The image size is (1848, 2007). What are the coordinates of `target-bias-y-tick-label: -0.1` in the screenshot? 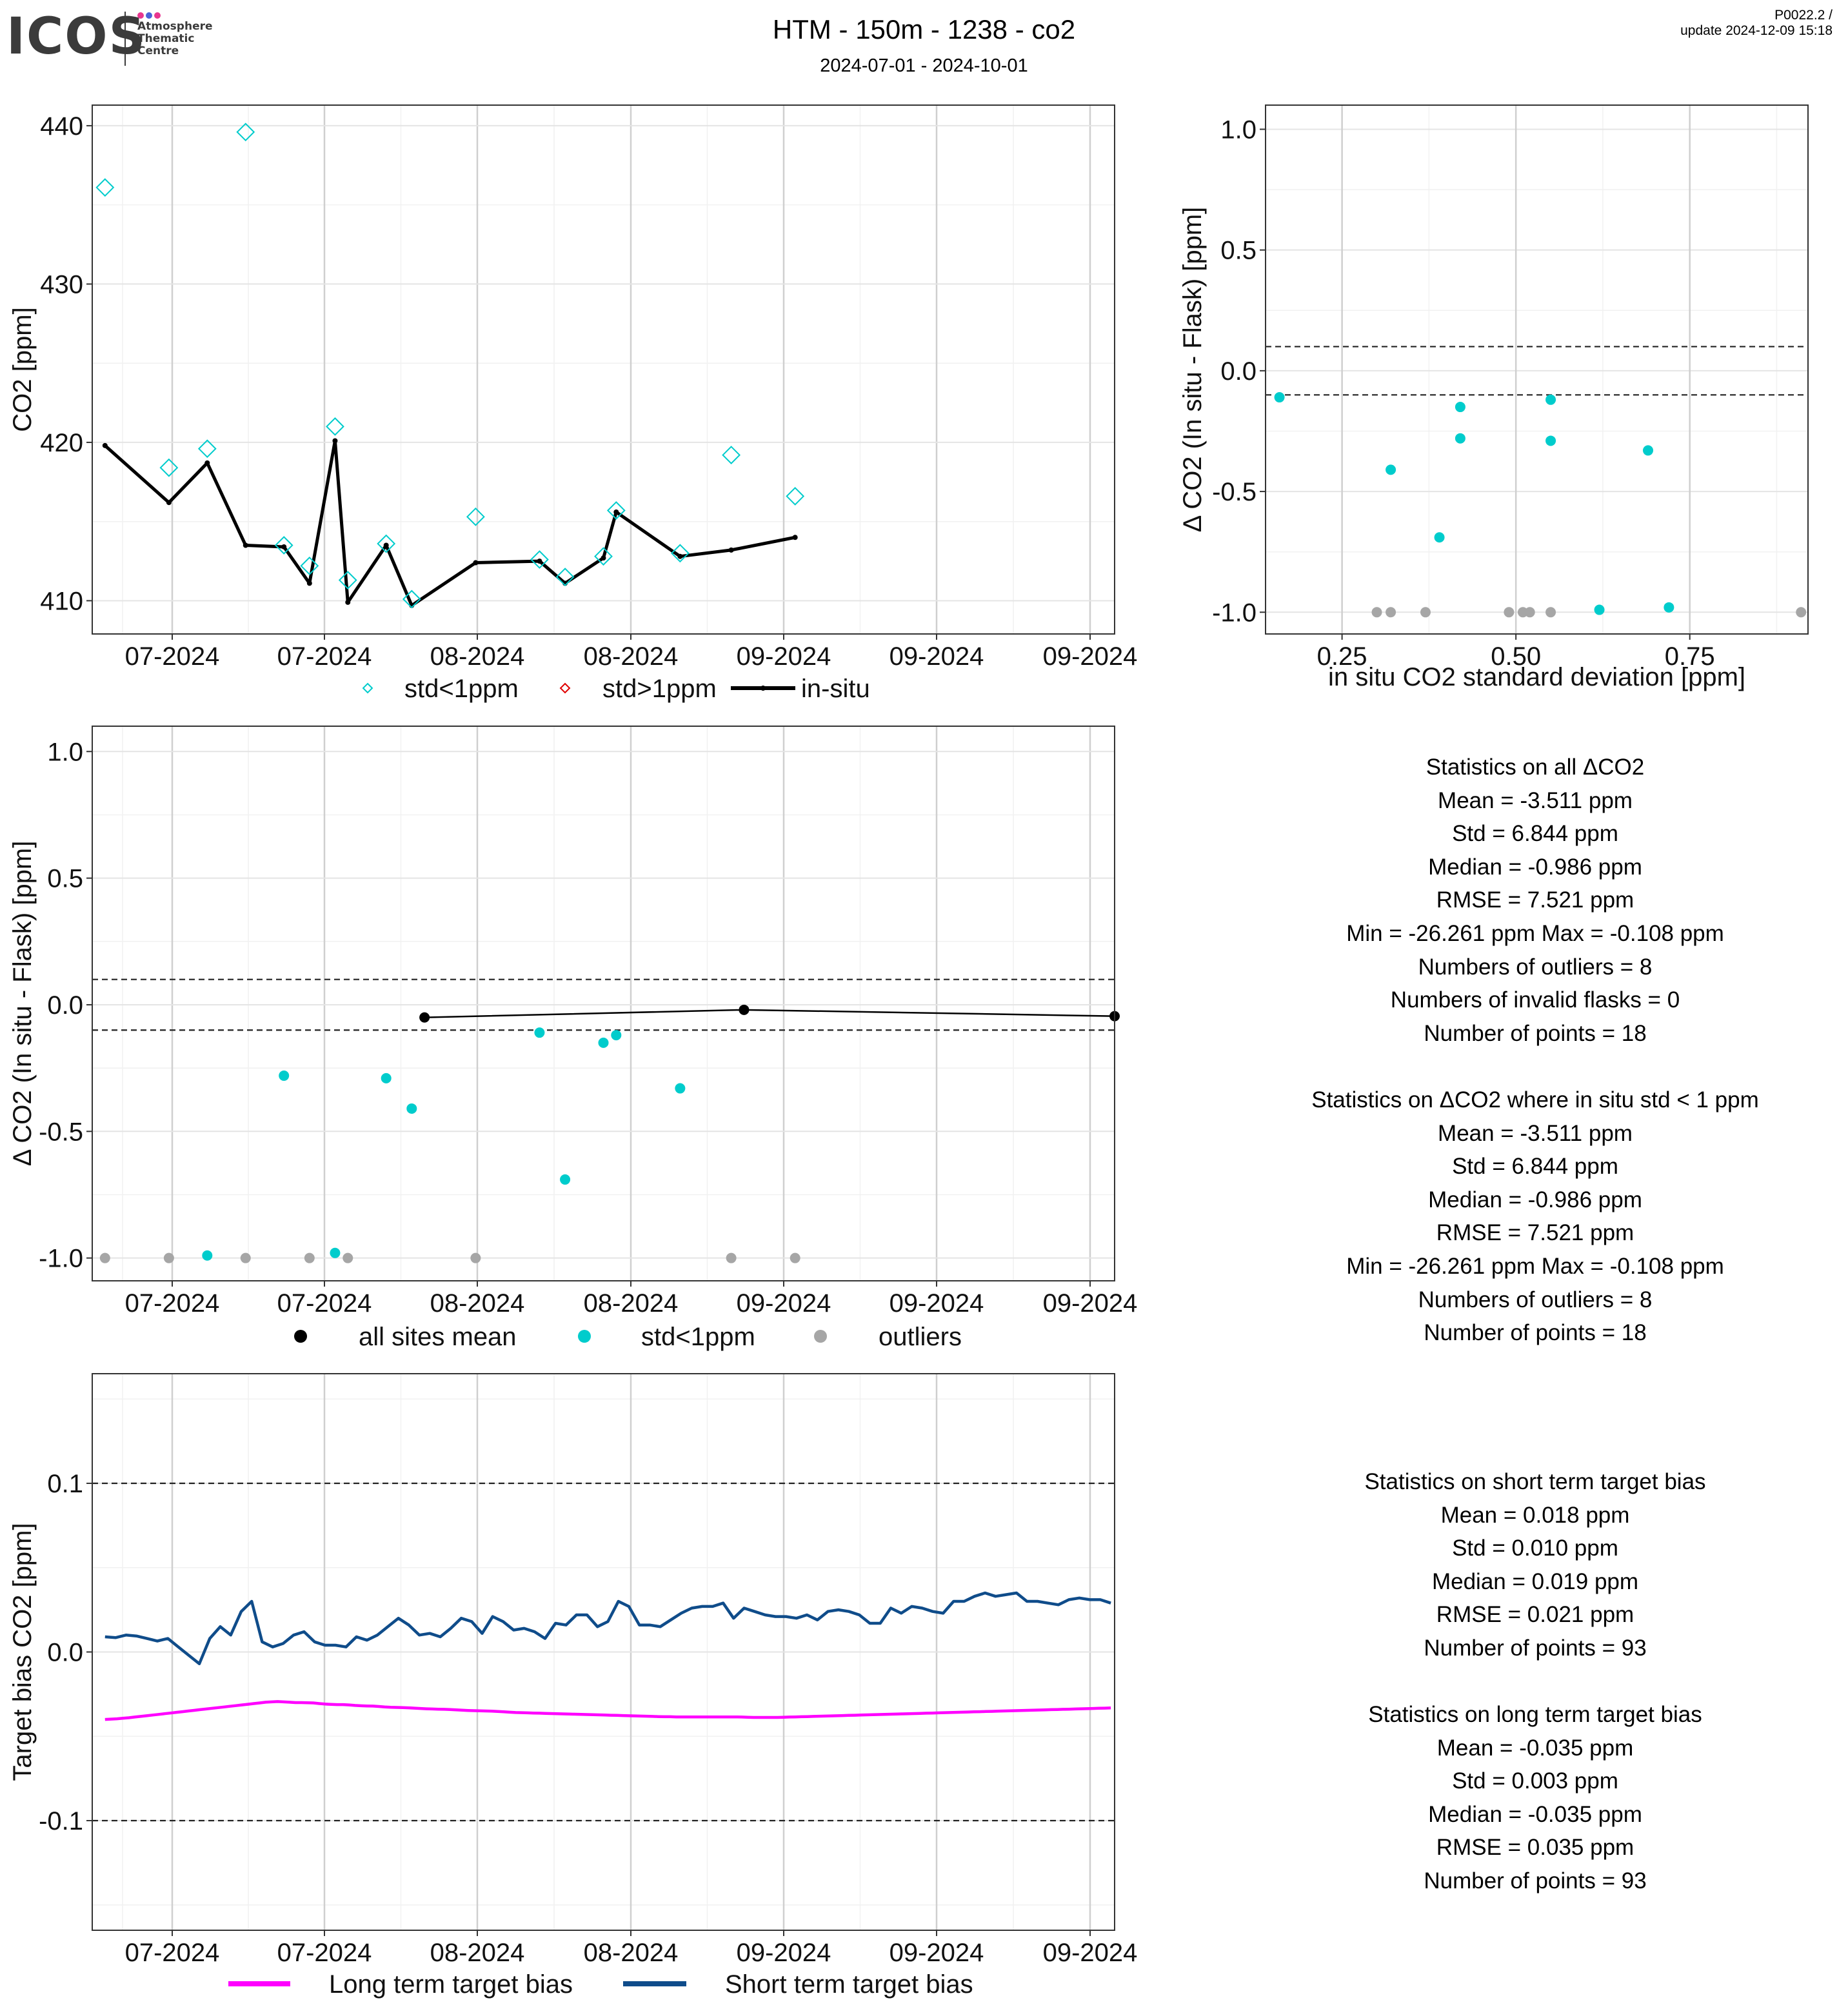 It's located at (61, 1821).